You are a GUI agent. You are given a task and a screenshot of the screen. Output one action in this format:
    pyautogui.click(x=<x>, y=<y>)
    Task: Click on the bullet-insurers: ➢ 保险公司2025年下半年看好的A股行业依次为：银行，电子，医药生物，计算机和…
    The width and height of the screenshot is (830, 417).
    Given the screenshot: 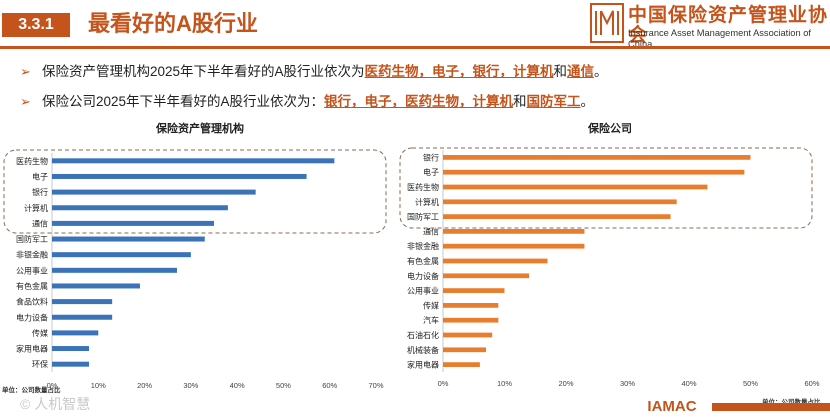 What is the action you would take?
    pyautogui.click(x=420, y=104)
    